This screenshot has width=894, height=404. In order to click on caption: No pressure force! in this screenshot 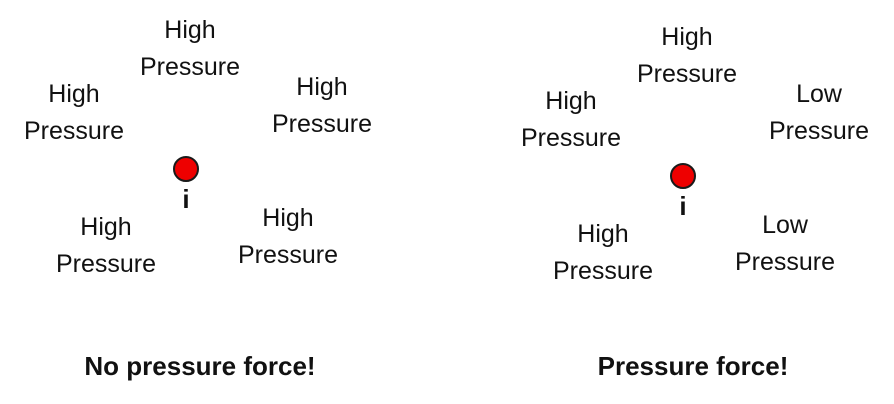, I will do `click(200, 366)`.